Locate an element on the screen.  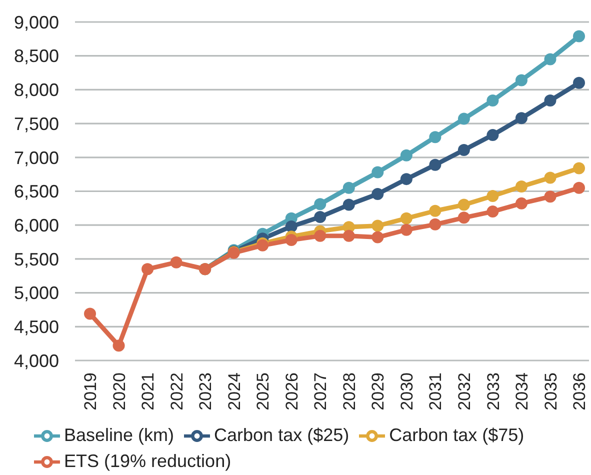
y-tick-label: 7,000 is located at coordinates (36, 158).